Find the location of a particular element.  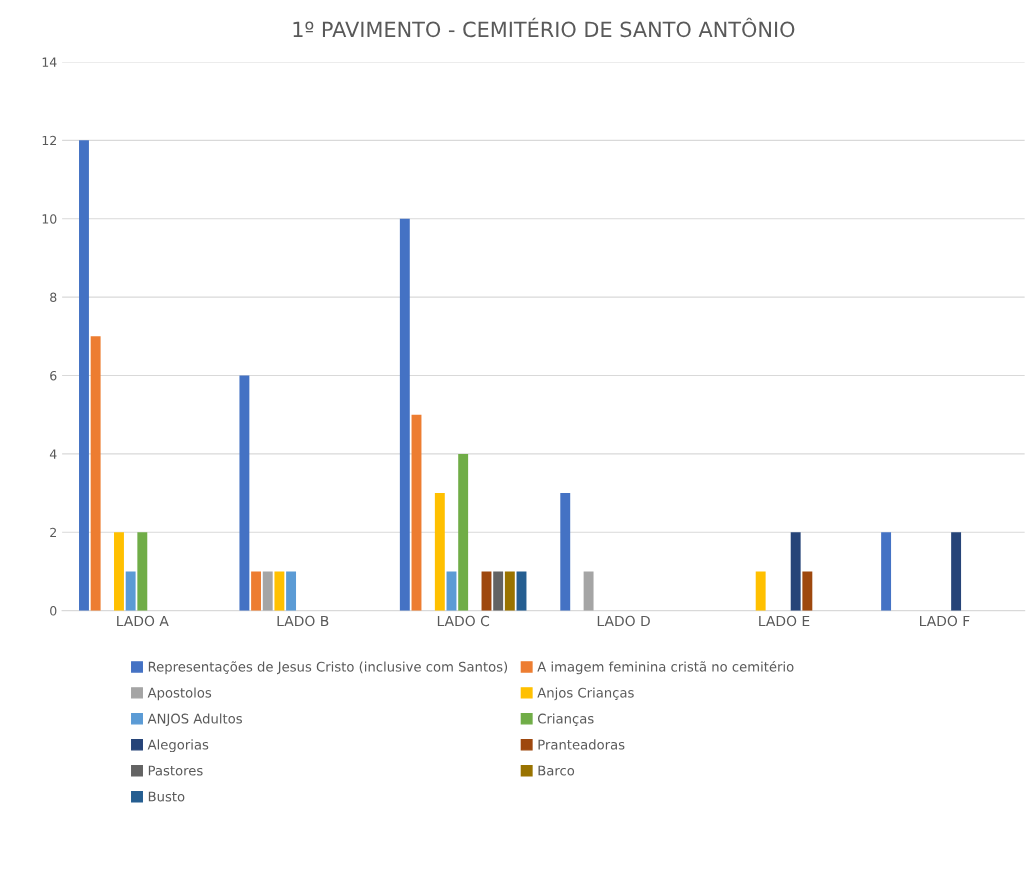

y-tick-label: 0 is located at coordinates (53, 611).